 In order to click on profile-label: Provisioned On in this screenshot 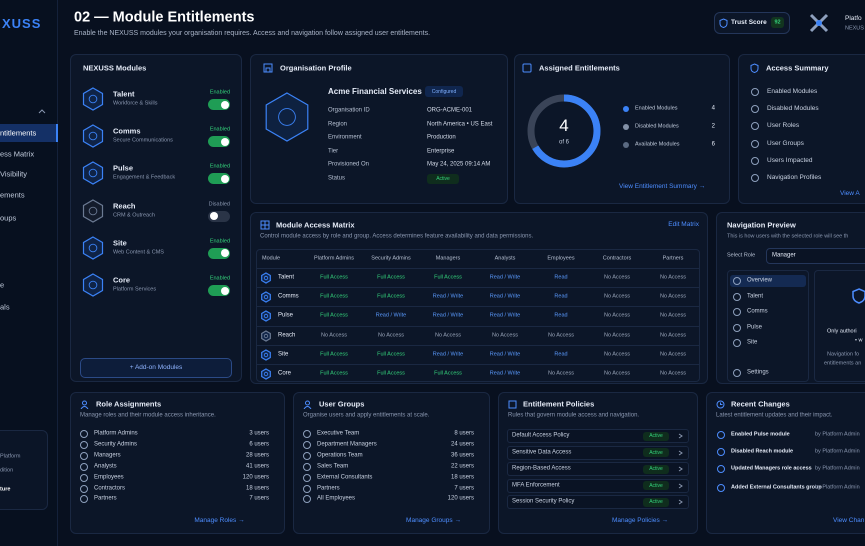, I will do `click(349, 164)`.